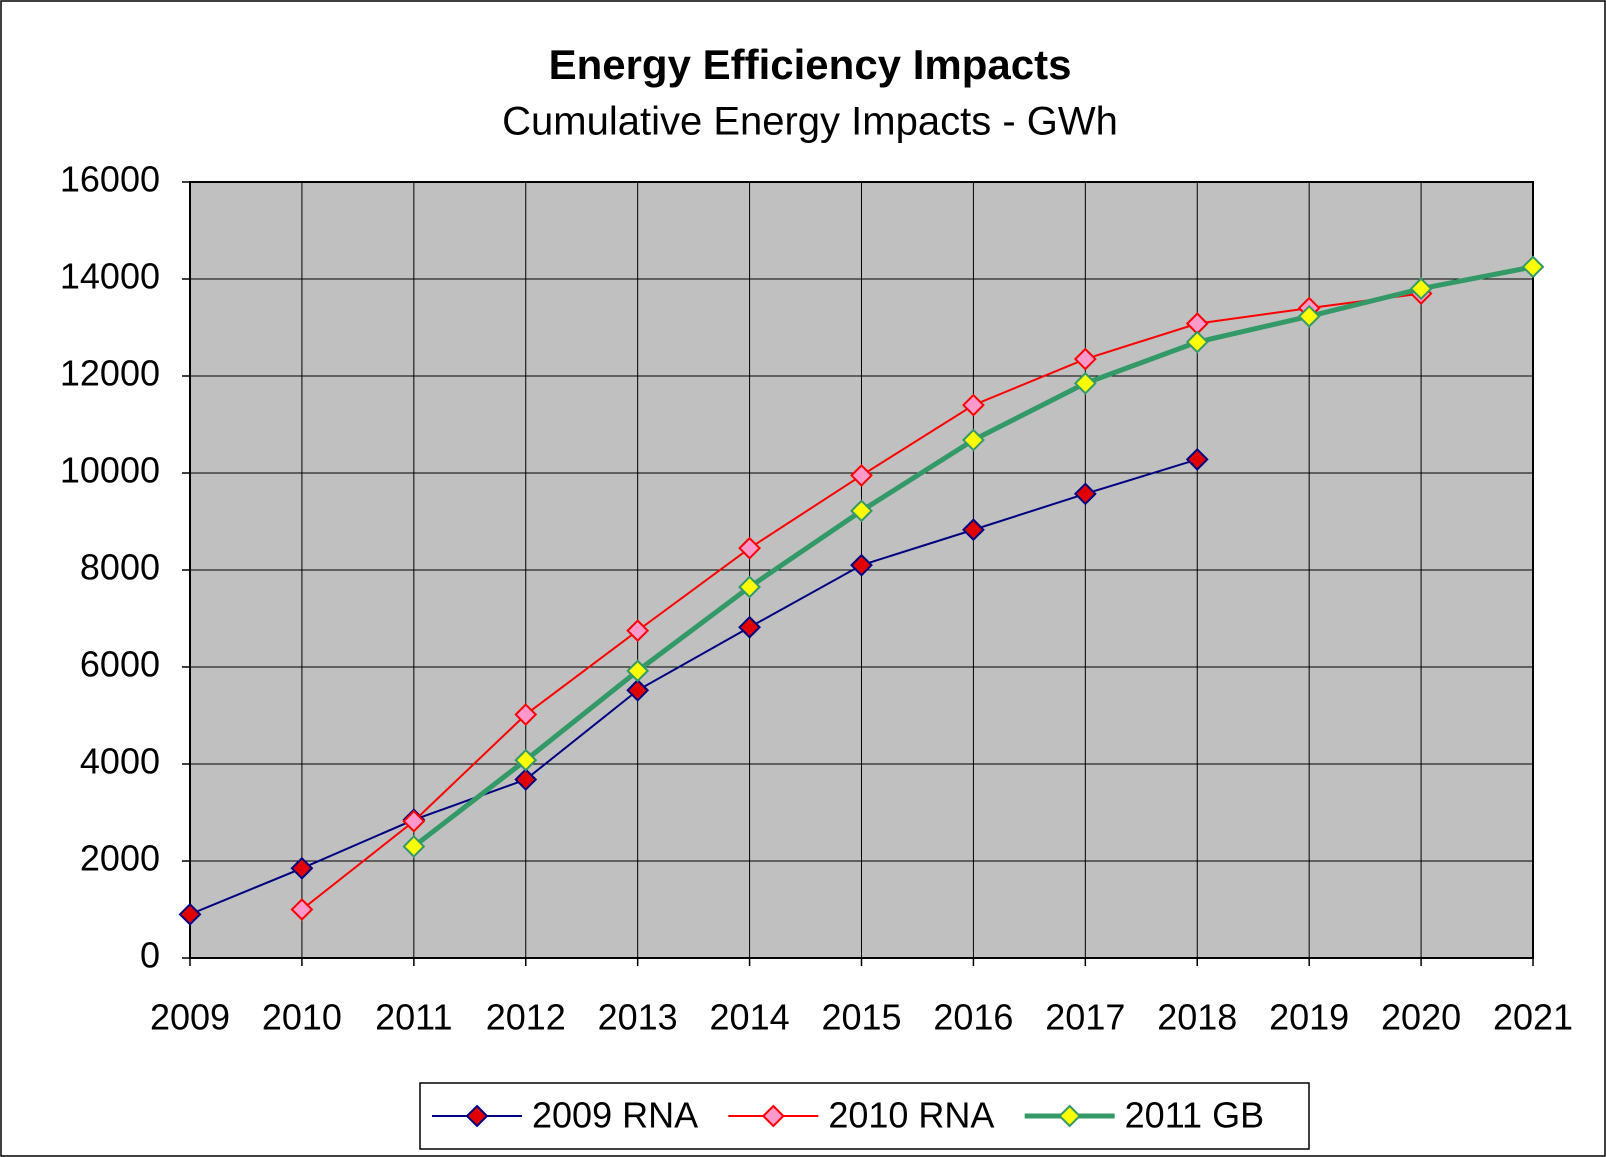 The height and width of the screenshot is (1157, 1606). Describe the element at coordinates (973, 1017) in the screenshot. I see `x-tick-label: 2016` at that location.